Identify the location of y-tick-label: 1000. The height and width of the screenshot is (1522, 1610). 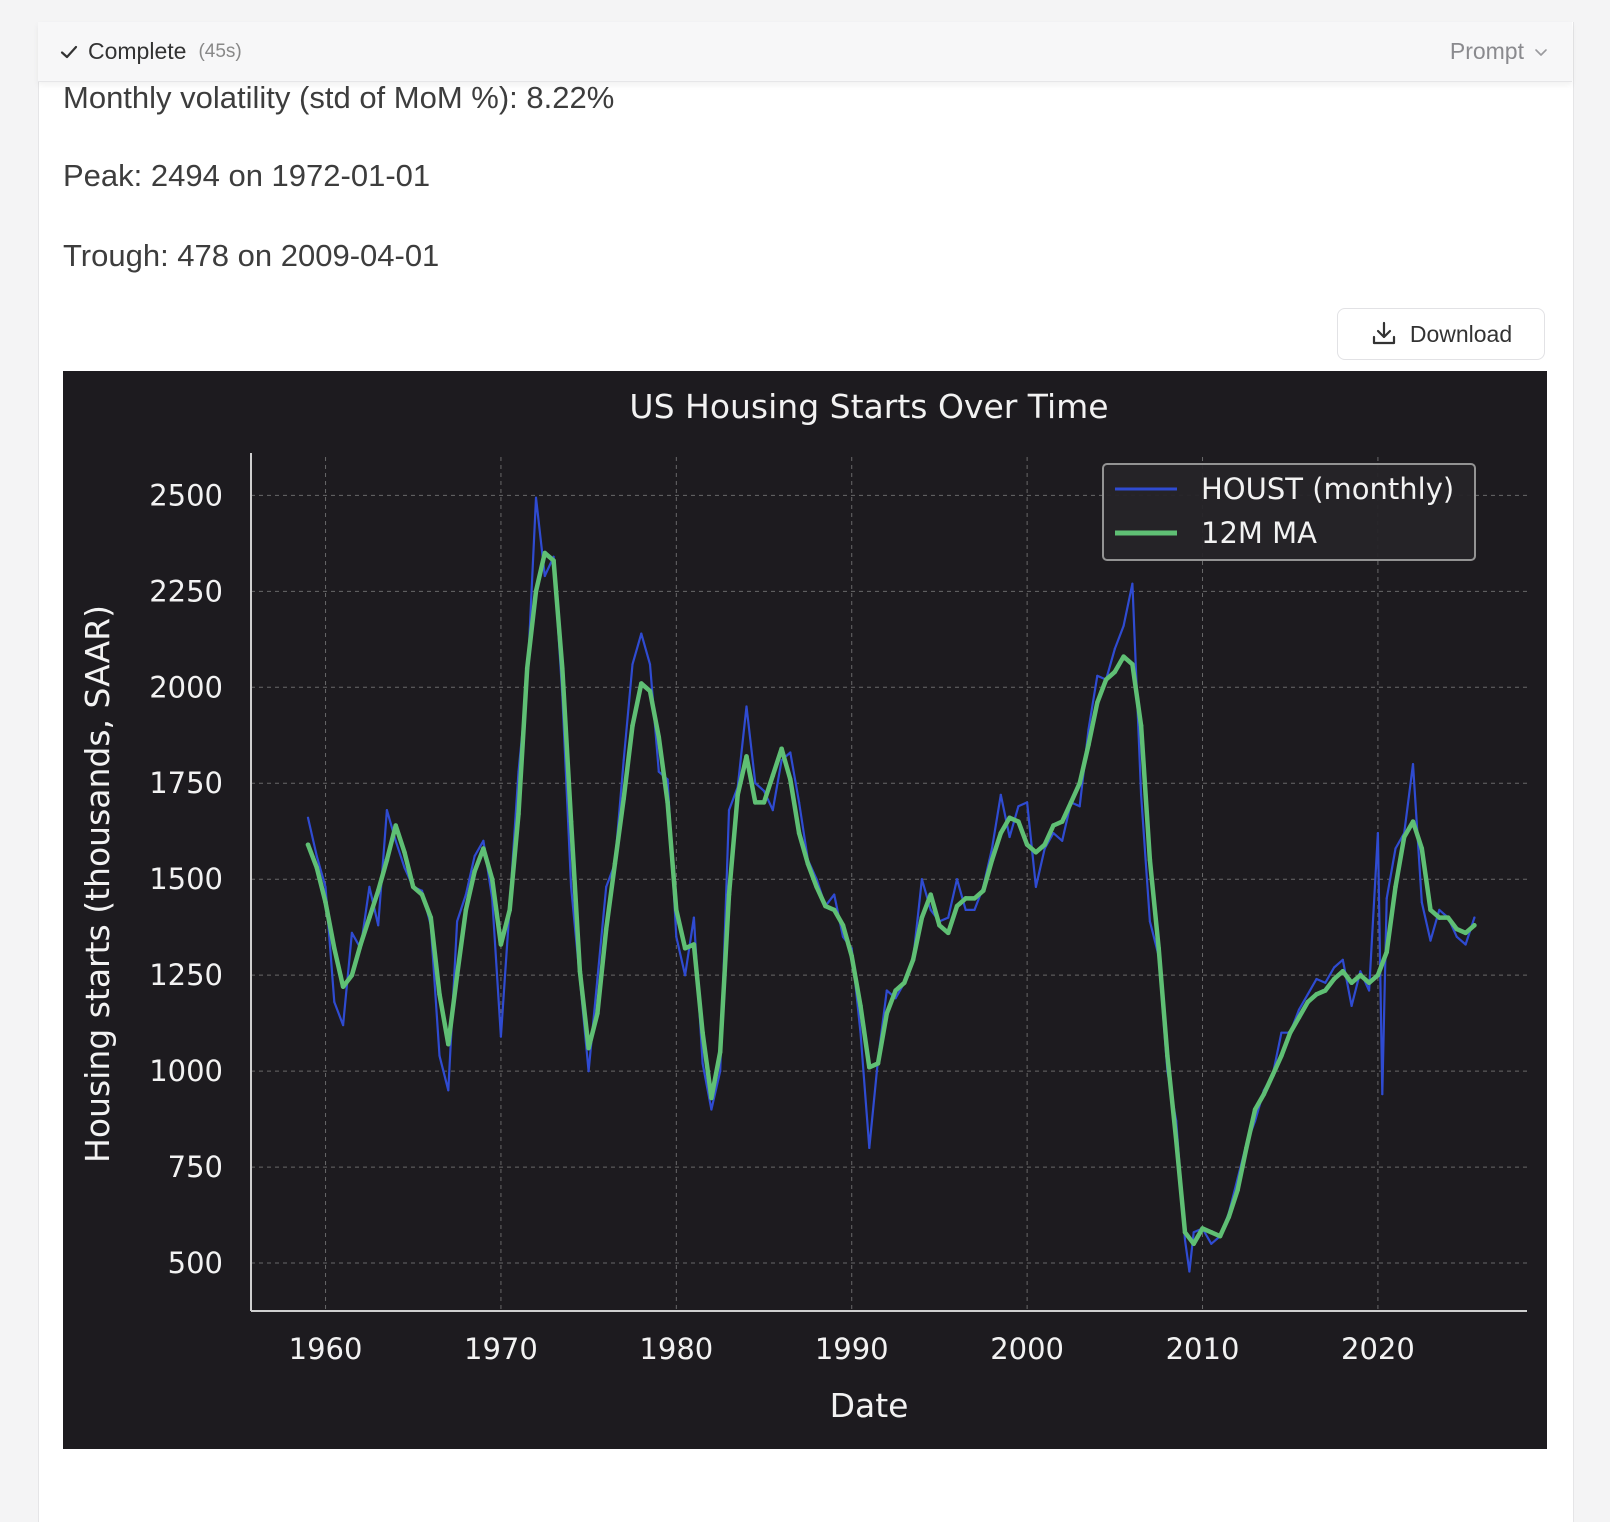
(186, 1071).